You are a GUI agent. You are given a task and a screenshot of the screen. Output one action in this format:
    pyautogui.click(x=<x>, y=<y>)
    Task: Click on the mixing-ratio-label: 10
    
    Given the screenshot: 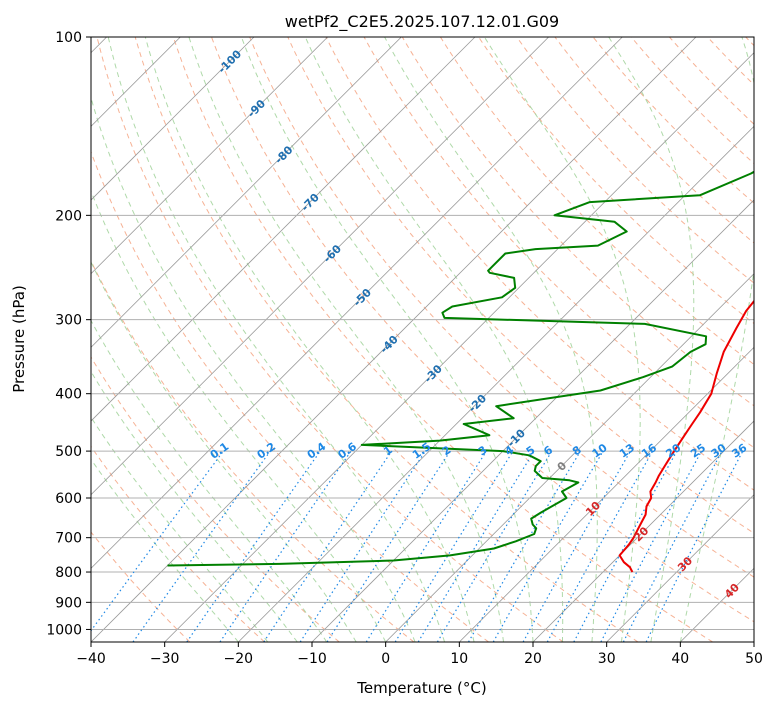 What is the action you would take?
    pyautogui.click(x=600, y=451)
    